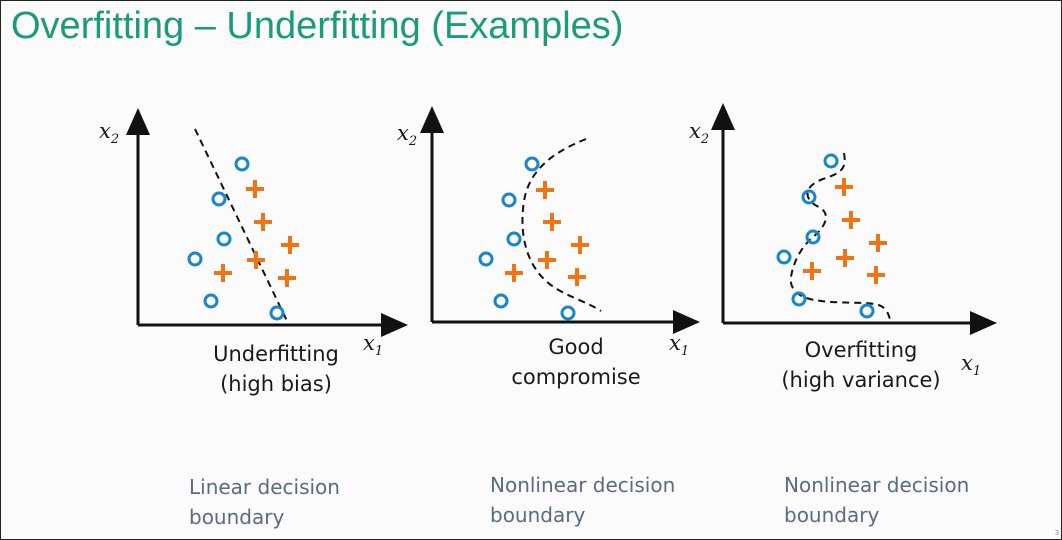 This screenshot has width=1062, height=540. Describe the element at coordinates (1057, 533) in the screenshot. I see `page-number: 3` at that location.